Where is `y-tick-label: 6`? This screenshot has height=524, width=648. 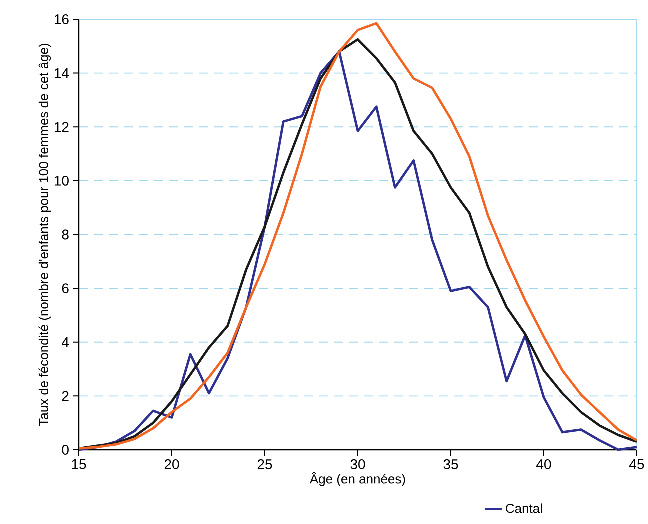 y-tick-label: 6 is located at coordinates (65, 289).